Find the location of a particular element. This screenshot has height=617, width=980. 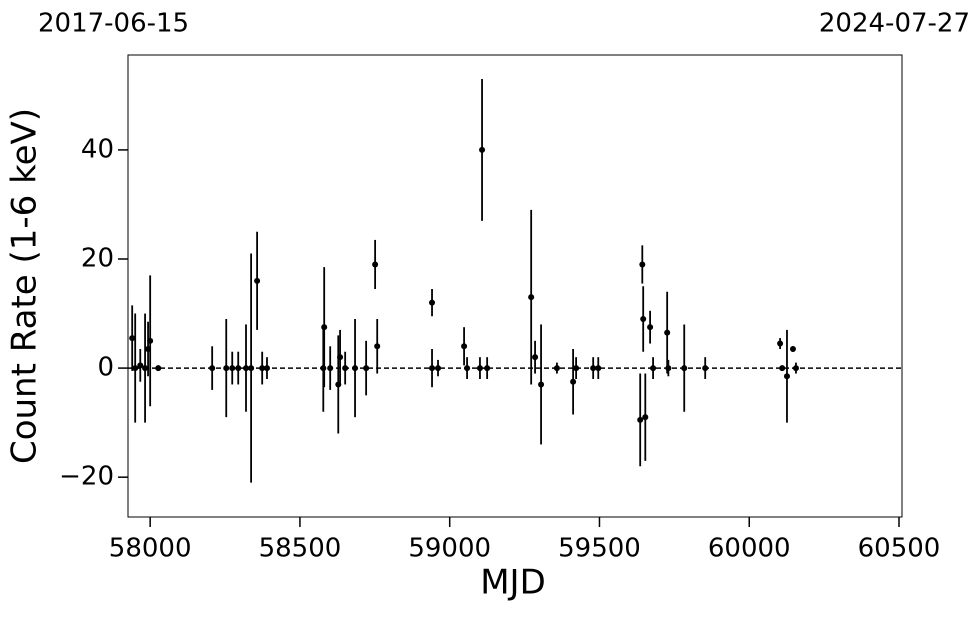

x-tick-label: 58000 is located at coordinates (150, 549).